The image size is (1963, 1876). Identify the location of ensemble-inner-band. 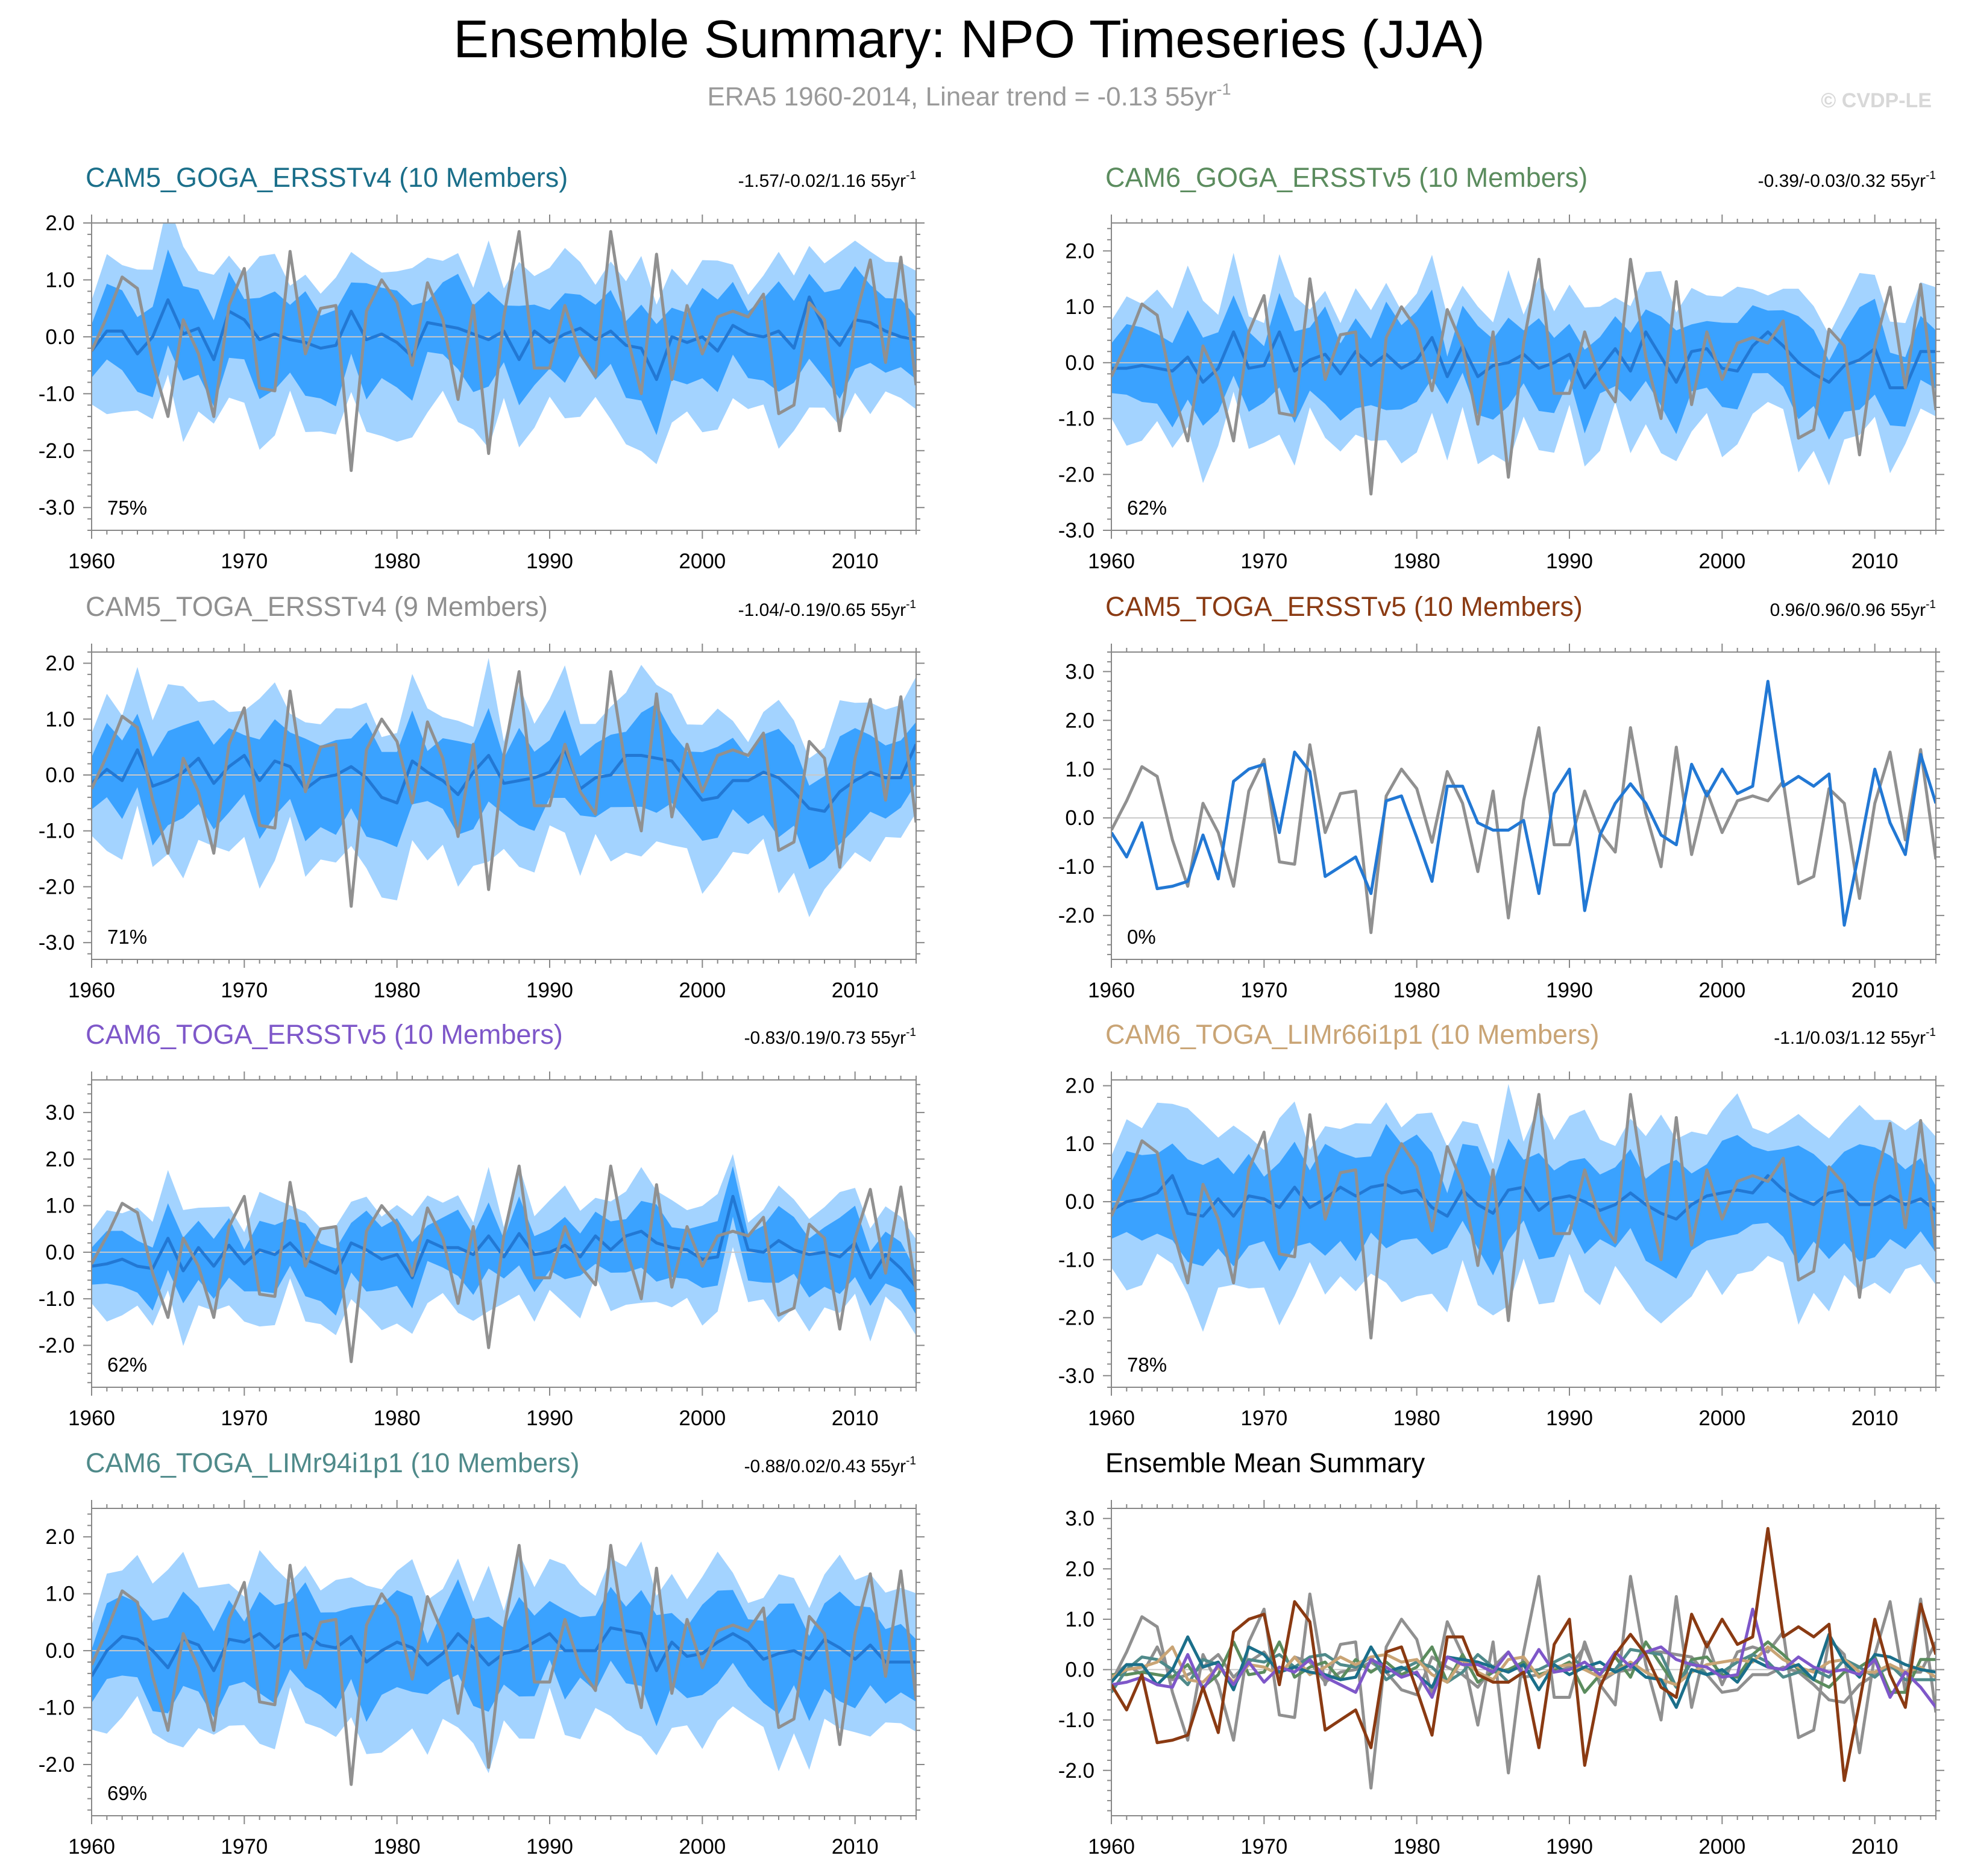
(504, 342).